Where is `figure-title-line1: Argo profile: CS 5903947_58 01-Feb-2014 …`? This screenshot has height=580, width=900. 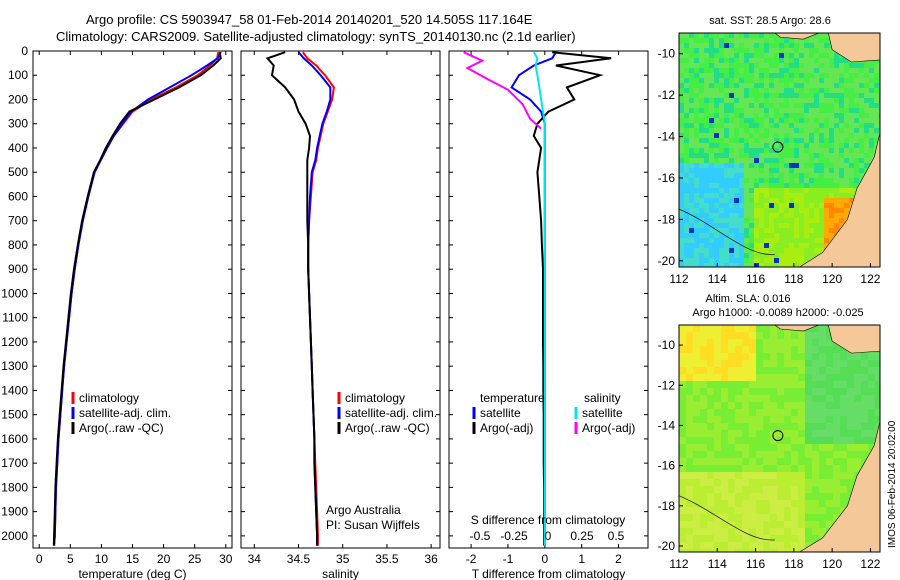 figure-title-line1: Argo profile: CS 5903947_58 01-Feb-2014 … is located at coordinates (309, 19).